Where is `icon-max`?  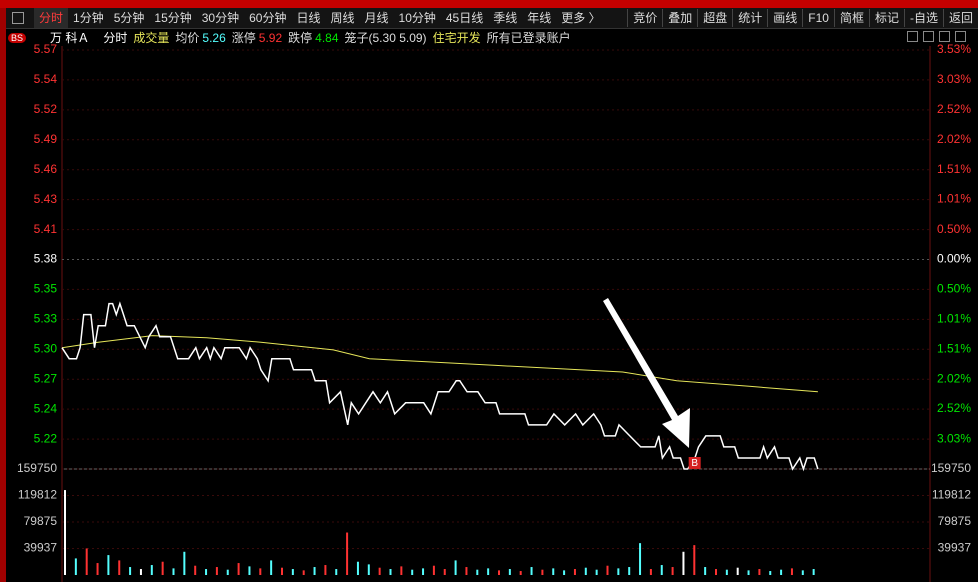
icon-max is located at coordinates (944, 36).